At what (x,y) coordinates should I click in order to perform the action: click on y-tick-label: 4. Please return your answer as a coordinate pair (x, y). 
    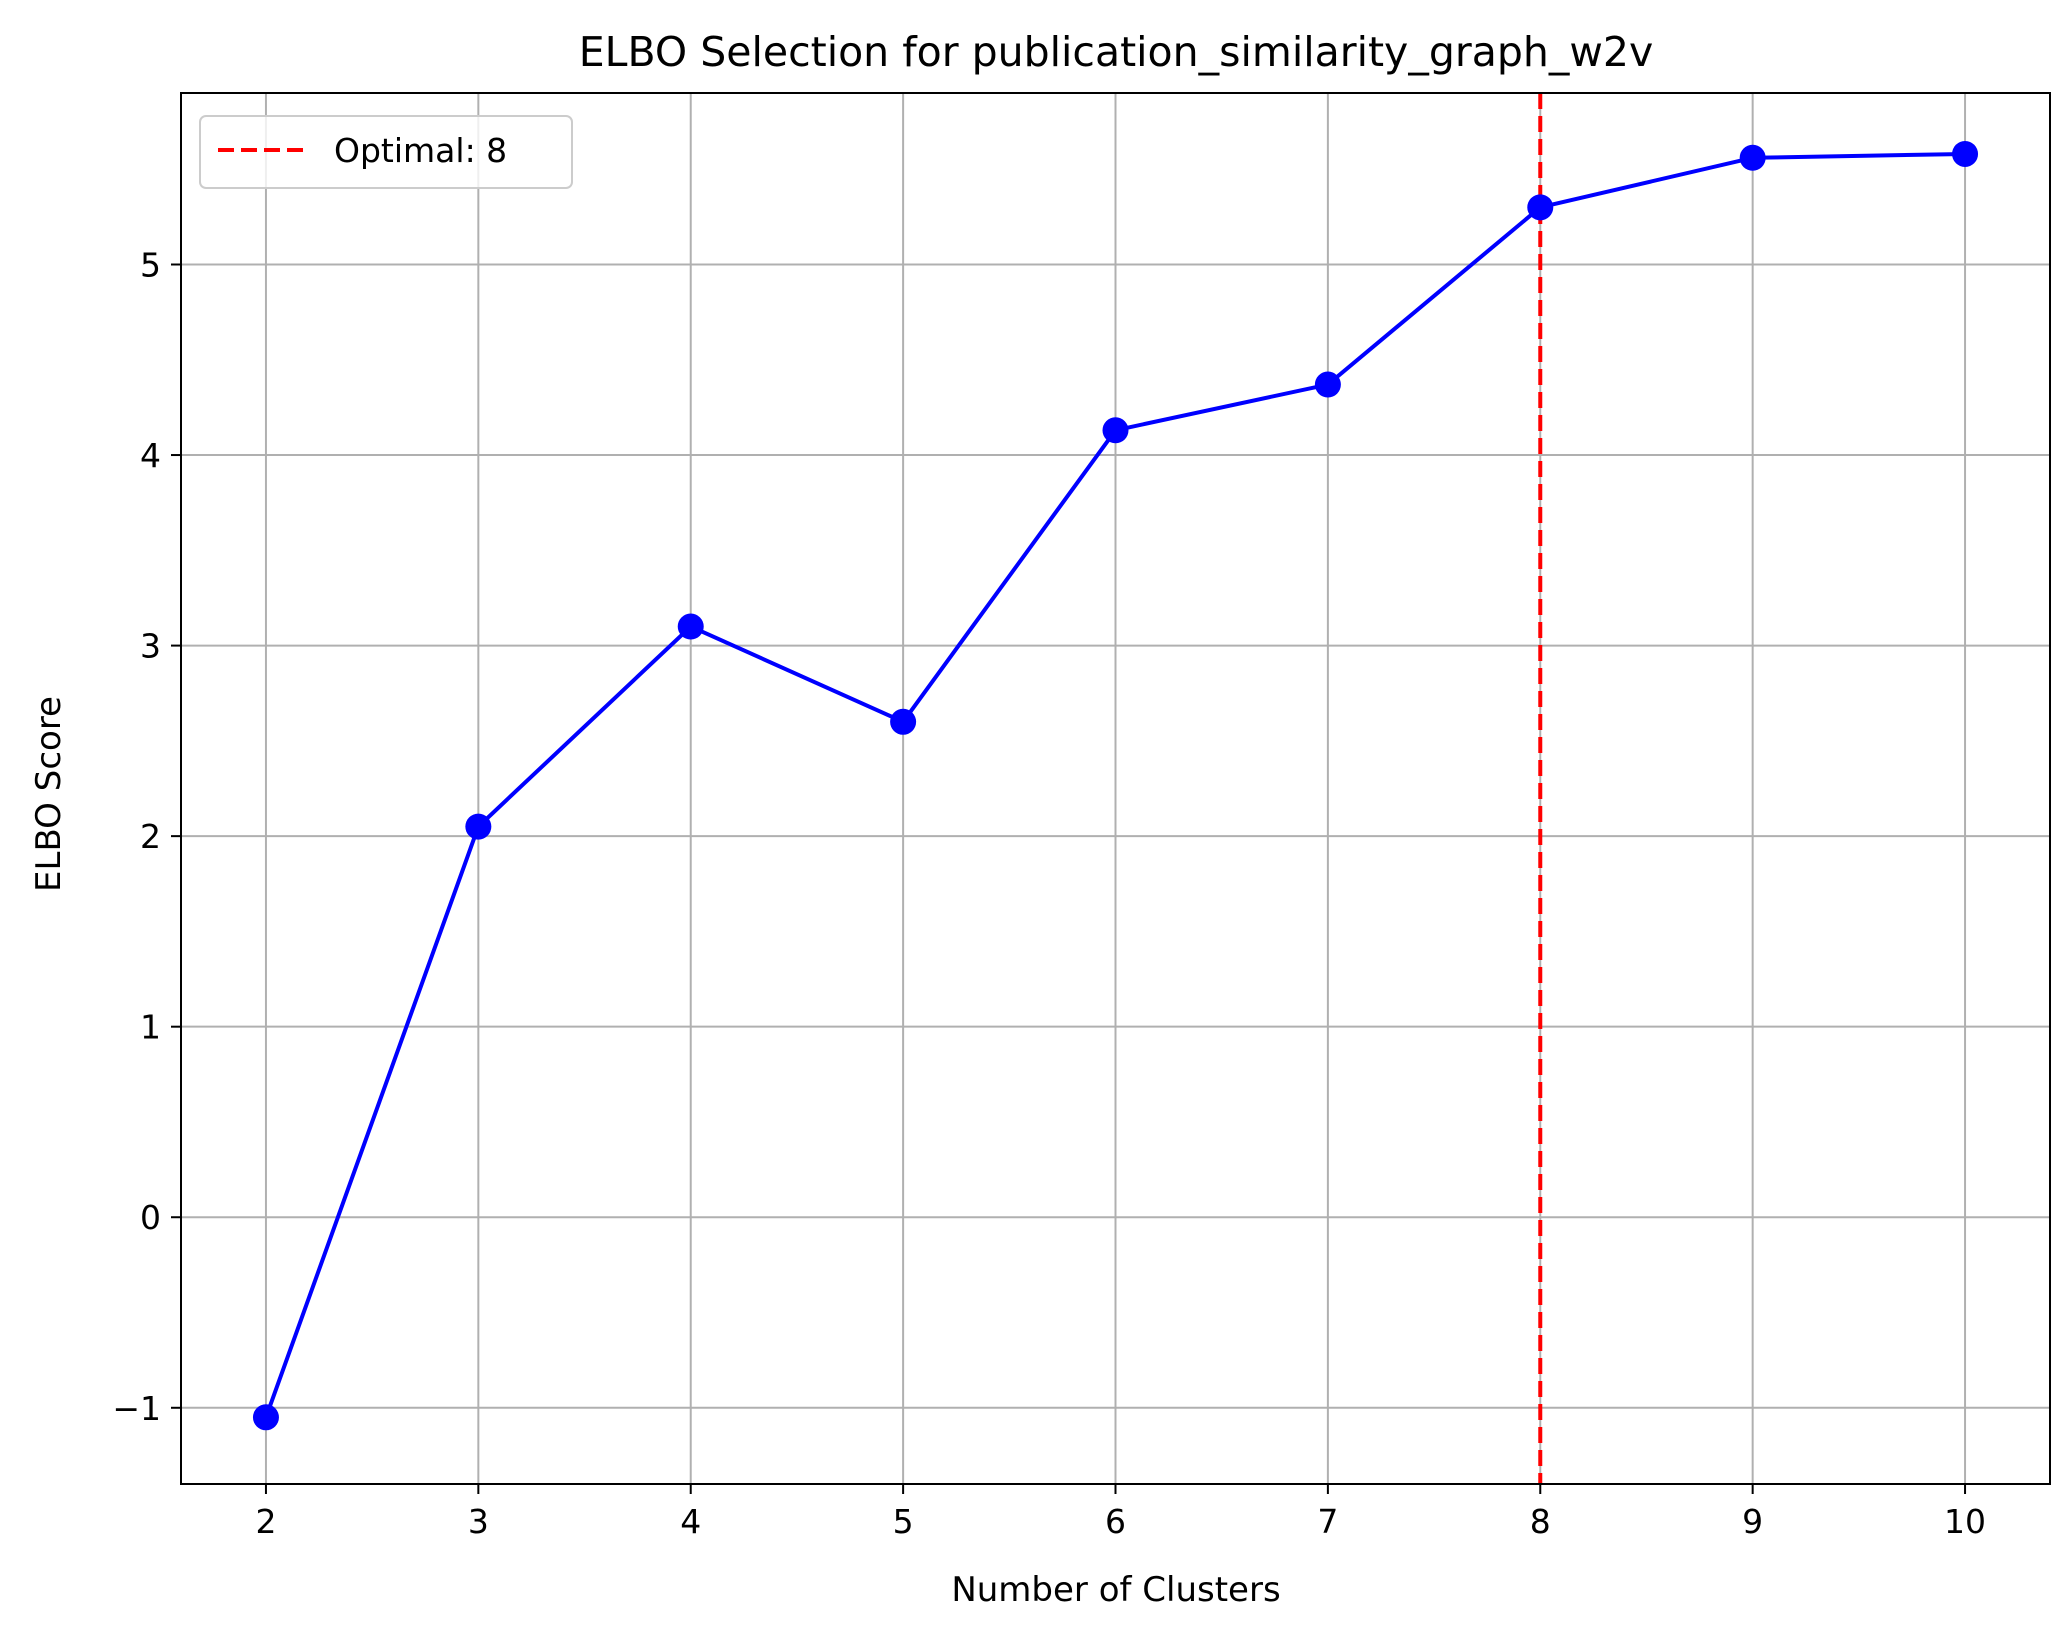
    Looking at the image, I should click on (150, 455).